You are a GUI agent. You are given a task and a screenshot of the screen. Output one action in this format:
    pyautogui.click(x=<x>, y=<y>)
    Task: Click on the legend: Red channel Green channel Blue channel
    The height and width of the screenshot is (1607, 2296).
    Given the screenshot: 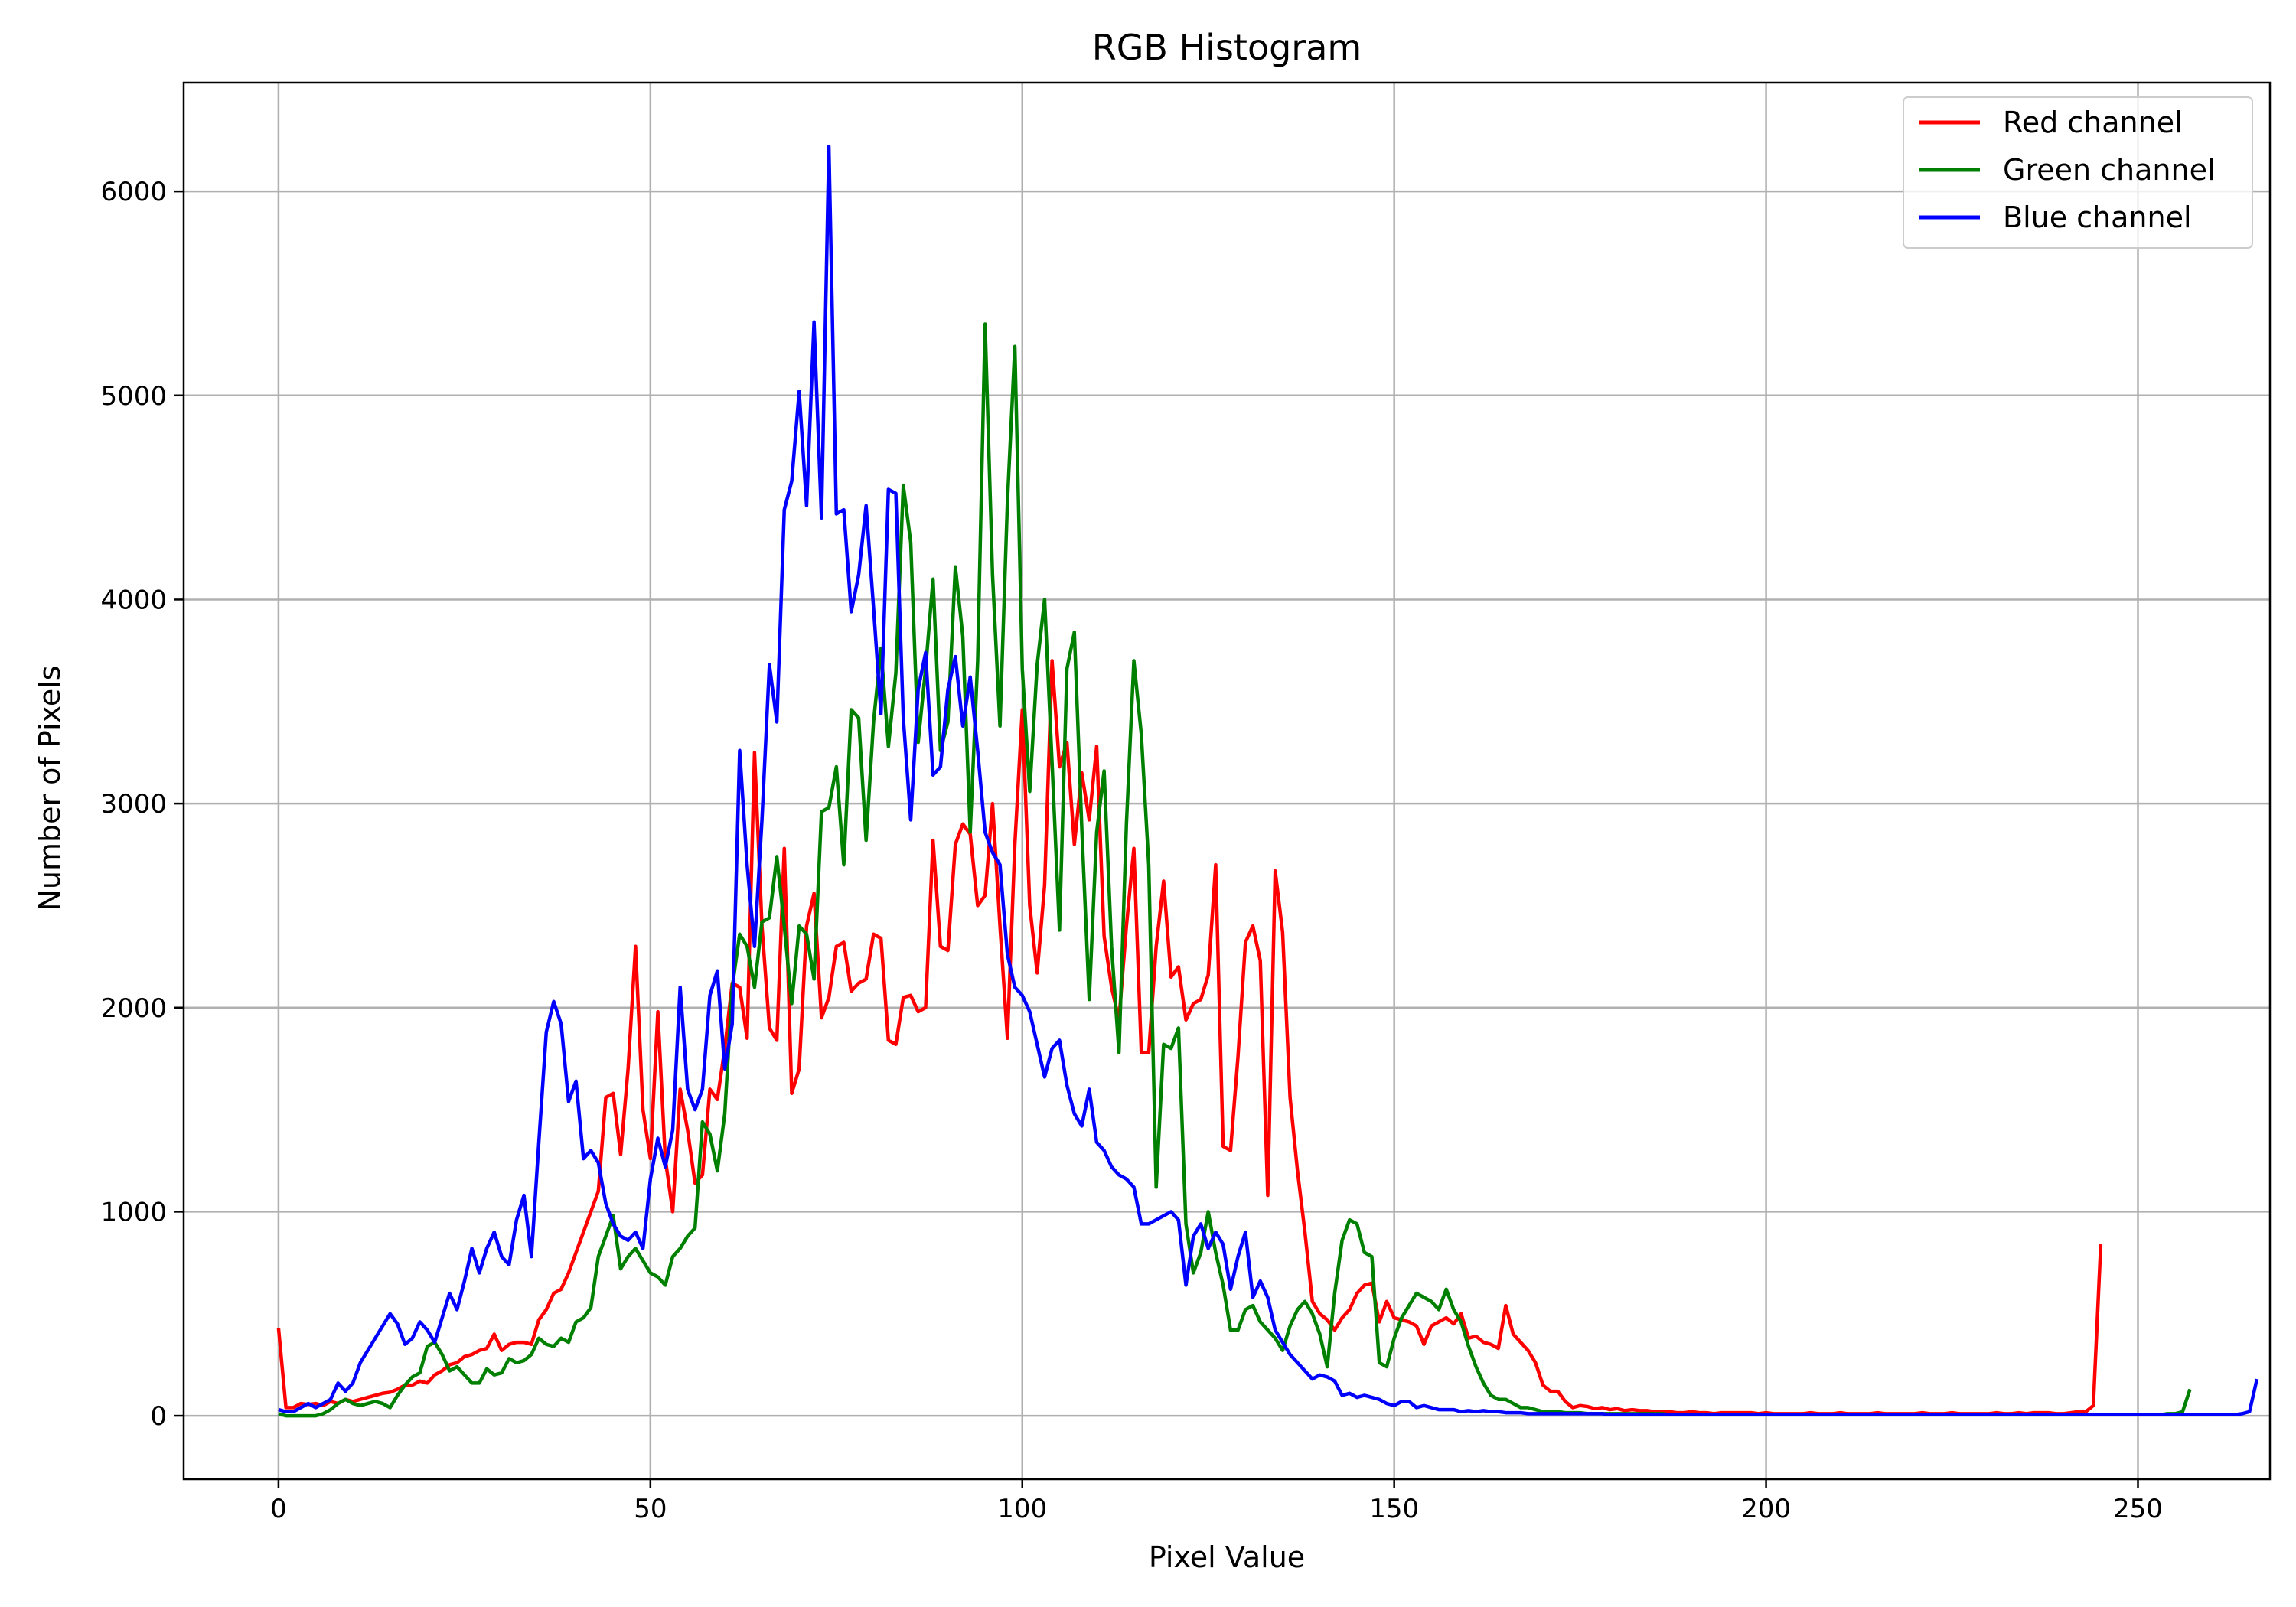 What is the action you would take?
    pyautogui.click(x=2078, y=172)
    